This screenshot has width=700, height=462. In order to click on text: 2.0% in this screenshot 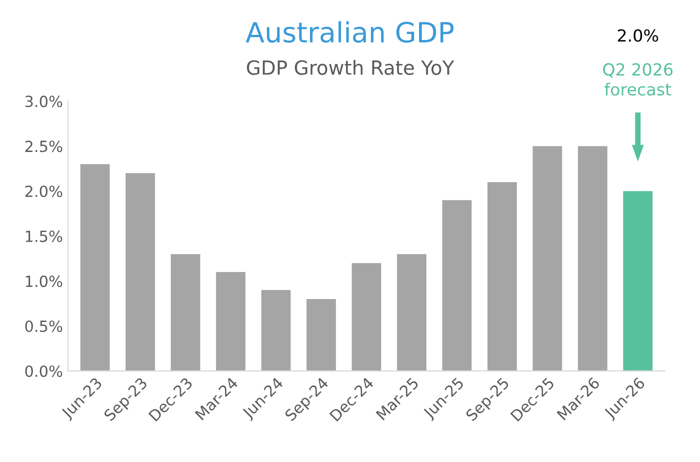, I will do `click(638, 35)`.